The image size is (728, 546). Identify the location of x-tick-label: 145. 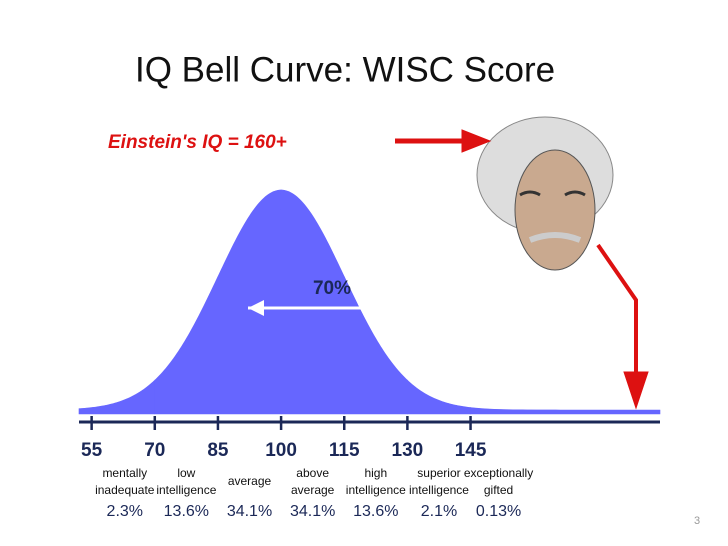
(471, 450).